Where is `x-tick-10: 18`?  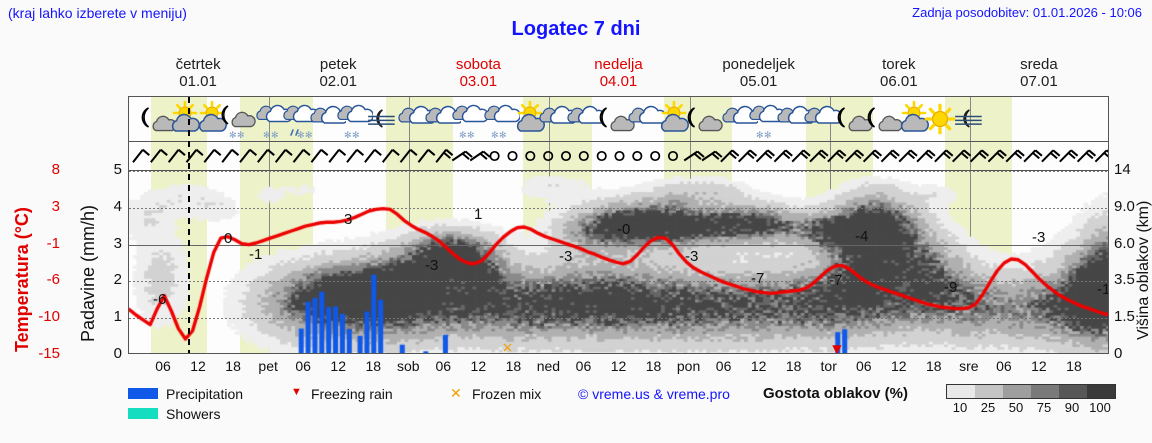
x-tick-10: 18 is located at coordinates (513, 366).